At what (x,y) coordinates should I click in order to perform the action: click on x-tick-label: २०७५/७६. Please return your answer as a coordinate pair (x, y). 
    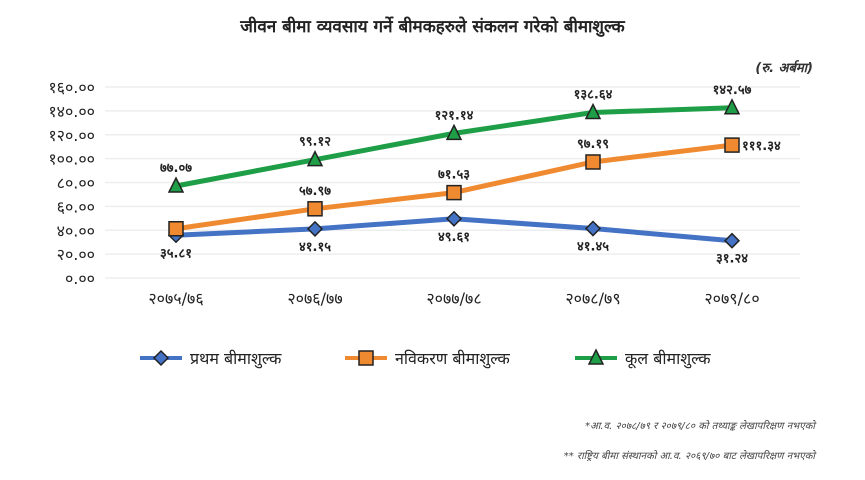
    Looking at the image, I should click on (175, 298).